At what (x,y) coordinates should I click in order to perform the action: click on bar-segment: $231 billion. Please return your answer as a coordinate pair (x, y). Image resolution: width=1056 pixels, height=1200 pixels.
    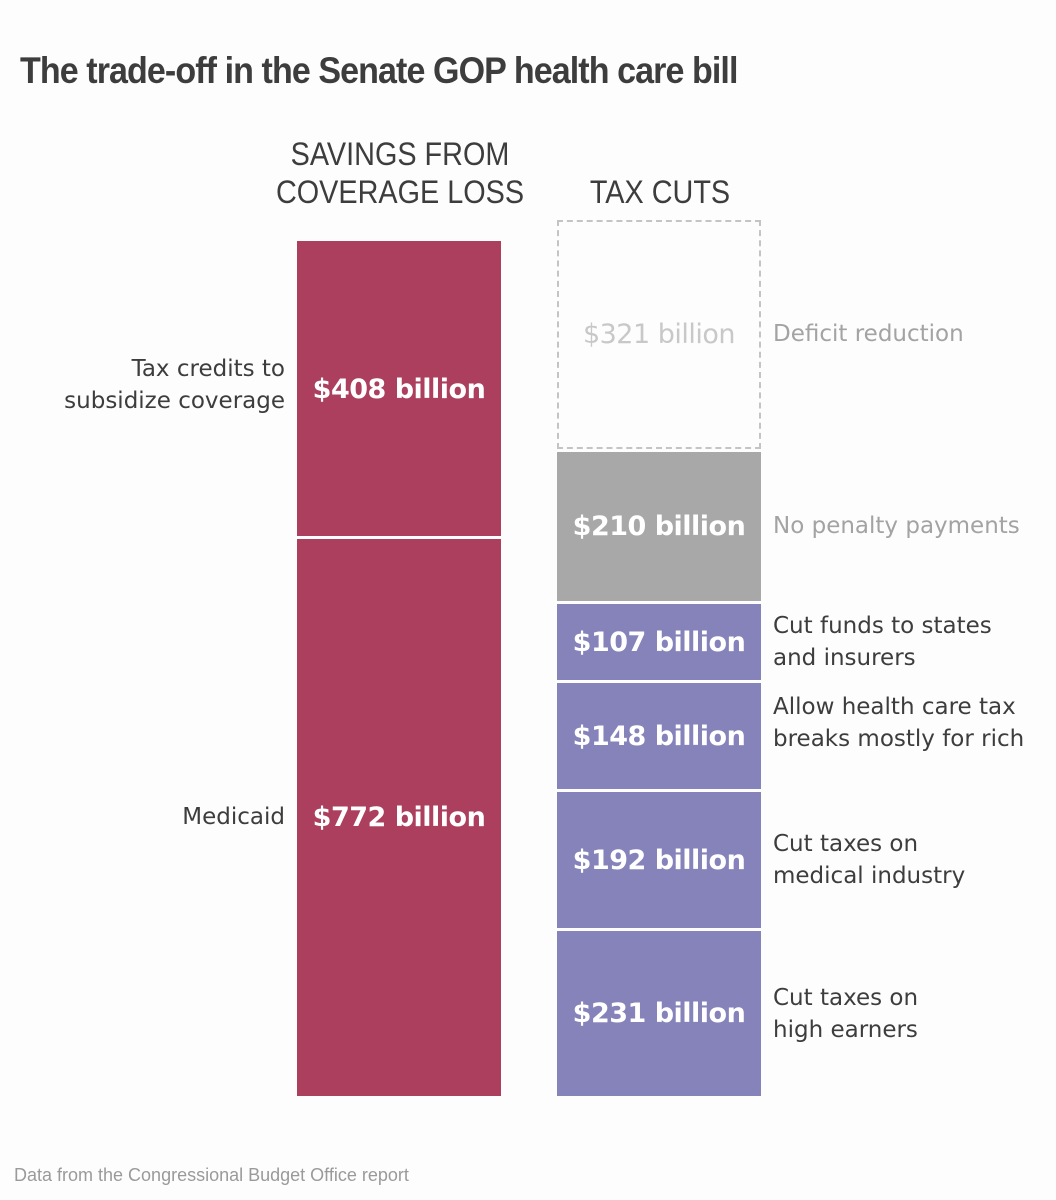
    Looking at the image, I should click on (659, 1013).